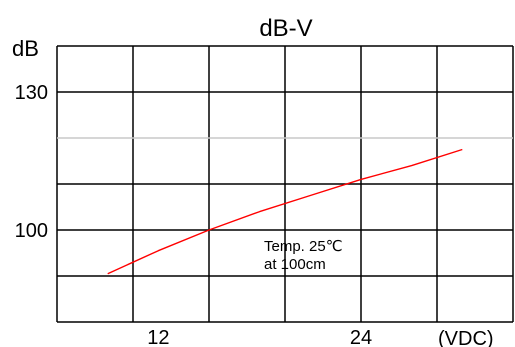 This screenshot has height=347, width=515. What do you see at coordinates (466, 337) in the screenshot?
I see `x-unit-label: (VDC)` at bounding box center [466, 337].